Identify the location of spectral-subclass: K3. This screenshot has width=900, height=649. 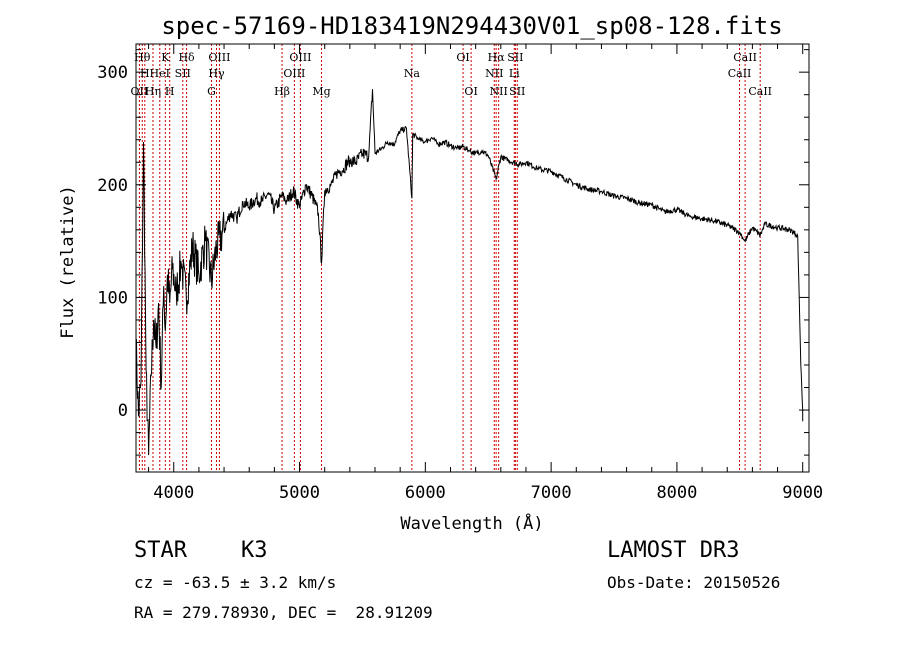
(254, 550).